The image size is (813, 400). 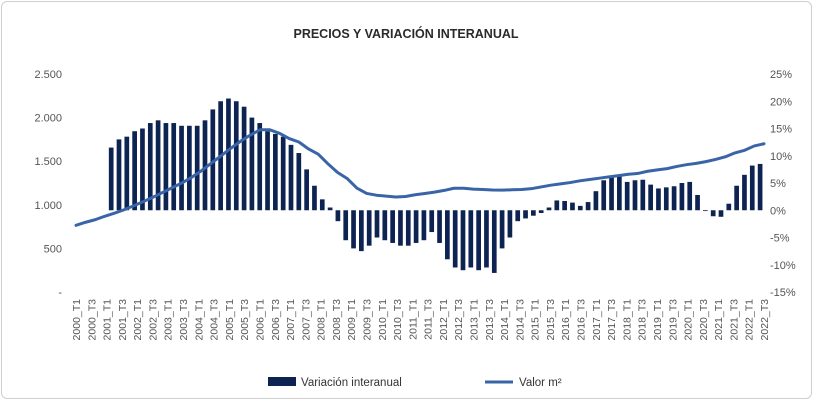 What do you see at coordinates (306, 320) in the screenshot?
I see `x-tick-label: 2007_T3` at bounding box center [306, 320].